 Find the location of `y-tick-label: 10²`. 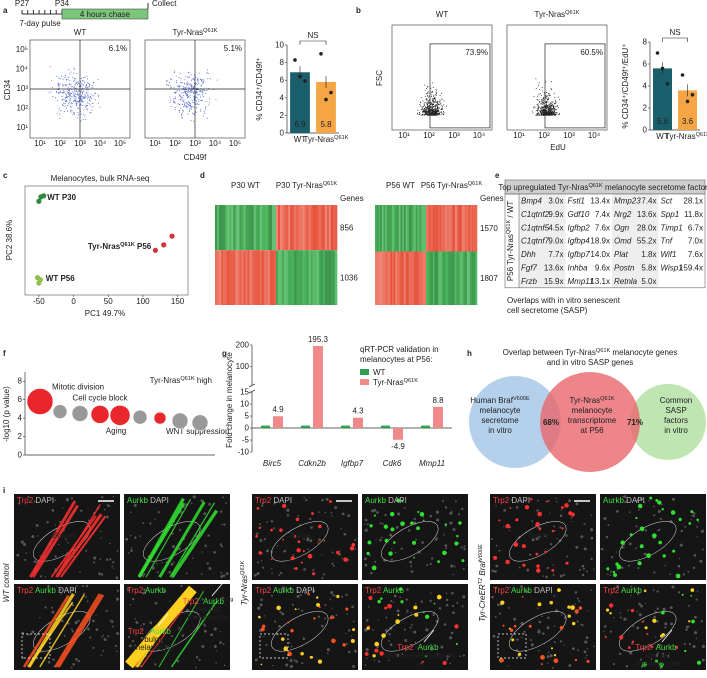

y-tick-label: 10² is located at coordinates (22, 108).